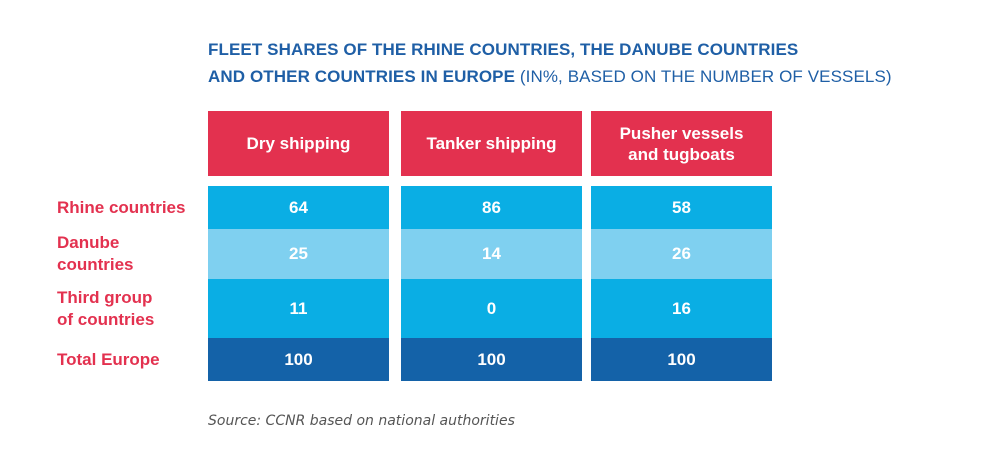  Describe the element at coordinates (106, 308) in the screenshot. I see `row-label-third-group: Third group of countries` at that location.